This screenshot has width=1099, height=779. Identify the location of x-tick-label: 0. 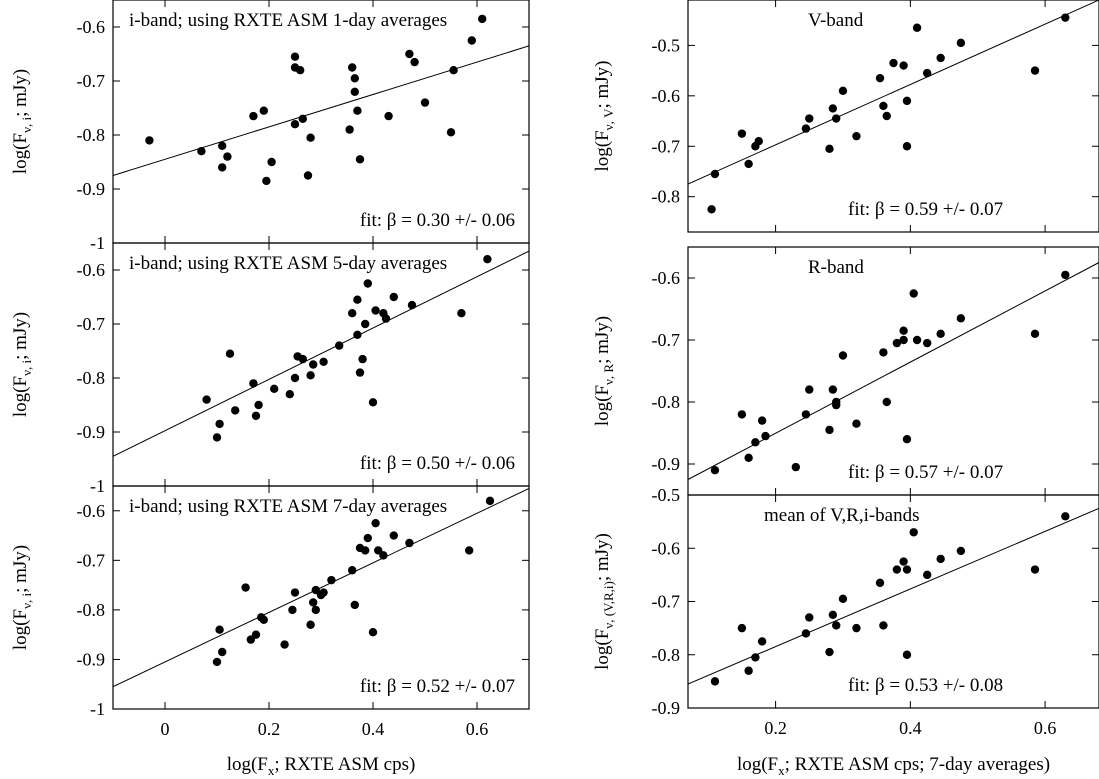
(165, 729).